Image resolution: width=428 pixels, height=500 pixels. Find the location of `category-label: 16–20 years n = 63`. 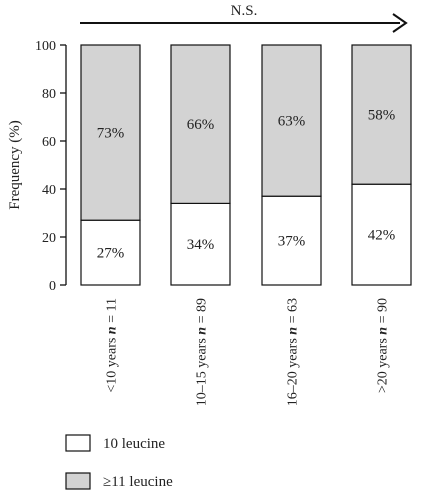

category-label: 16–20 years n = 63 is located at coordinates (293, 352).